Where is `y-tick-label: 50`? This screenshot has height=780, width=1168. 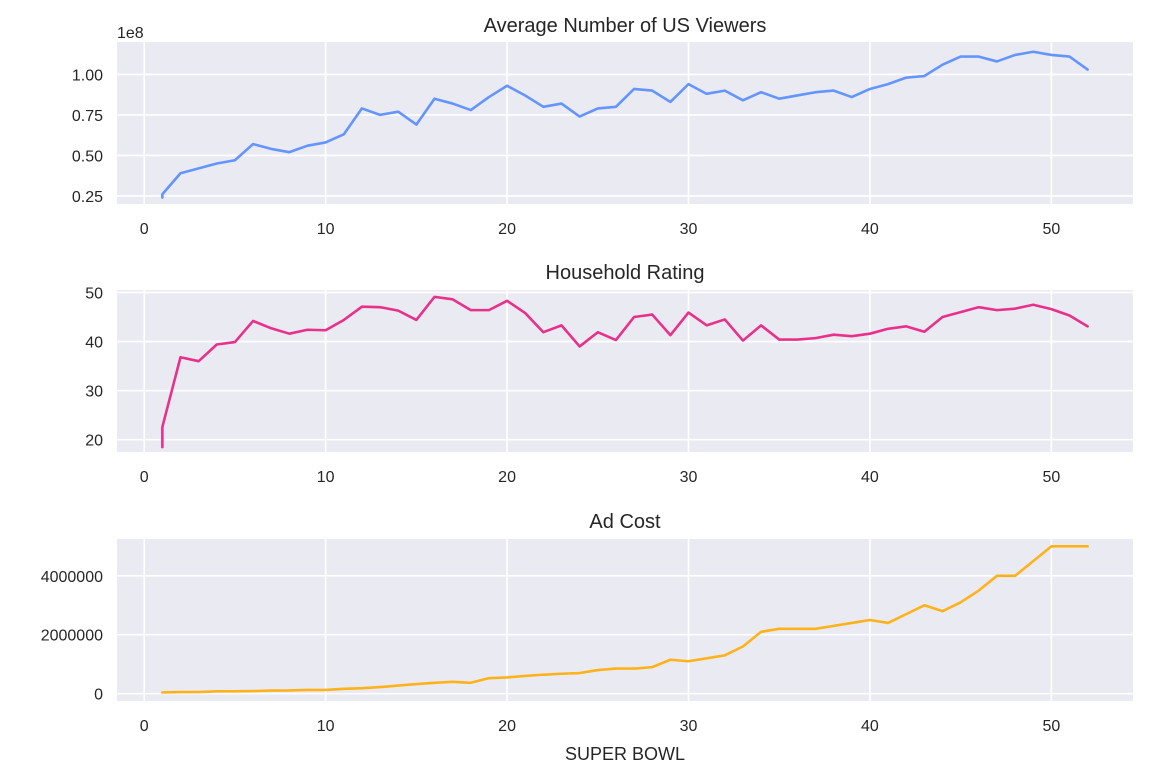 y-tick-label: 50 is located at coordinates (94, 293).